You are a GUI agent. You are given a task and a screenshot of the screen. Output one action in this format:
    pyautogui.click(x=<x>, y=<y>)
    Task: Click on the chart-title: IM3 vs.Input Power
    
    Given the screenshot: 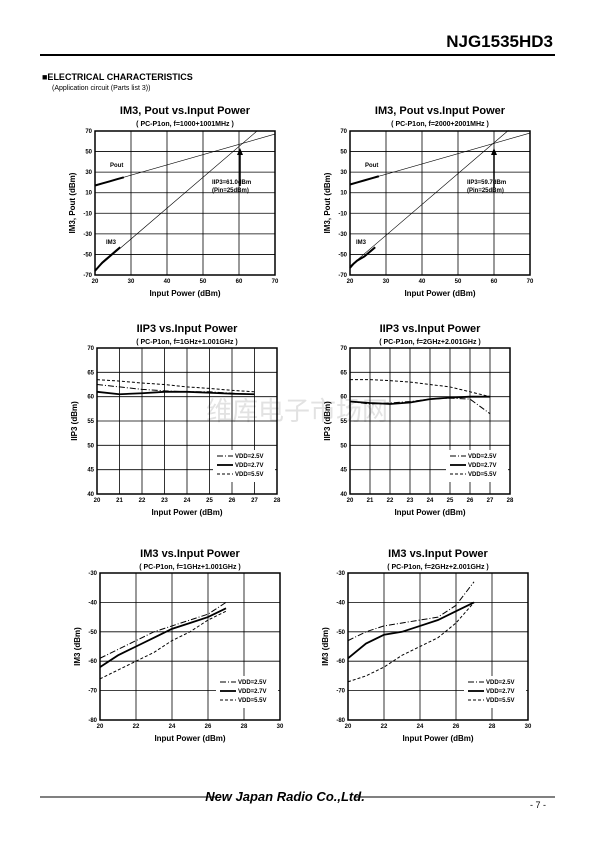 What is the action you would take?
    pyautogui.click(x=190, y=554)
    